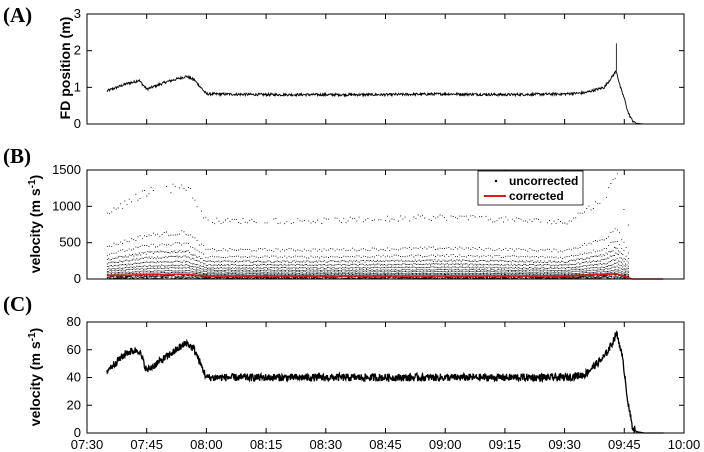 This screenshot has width=704, height=452. Describe the element at coordinates (32, 183) in the screenshot. I see `panel-b-ylabel-sup: -1` at that location.